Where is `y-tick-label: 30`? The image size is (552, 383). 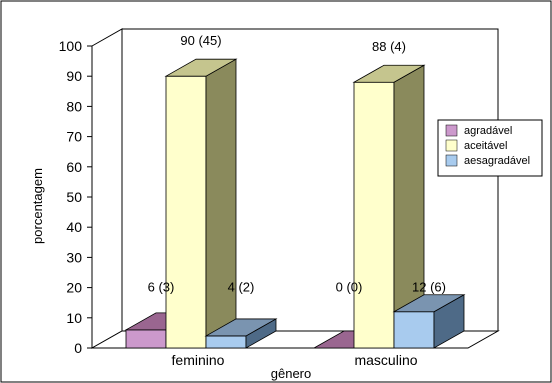
y-tick-label: 30 is located at coordinates (74, 257).